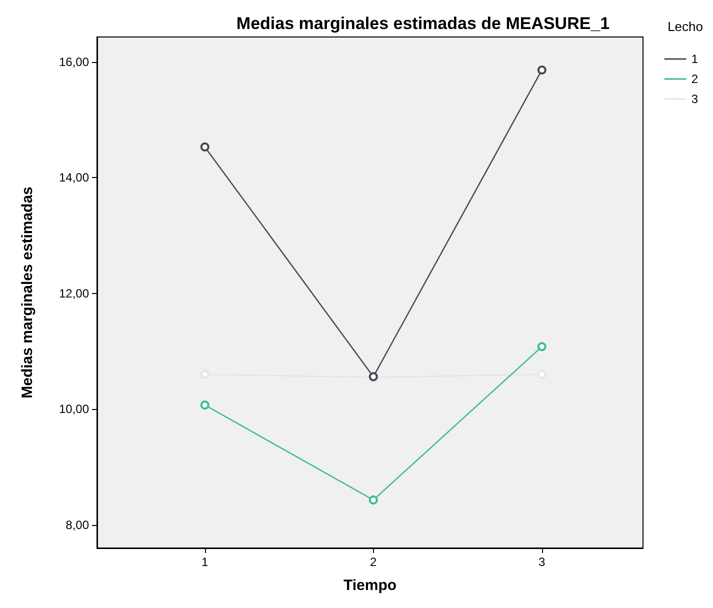  What do you see at coordinates (78, 525) in the screenshot?
I see `y-tick-label: 8,00` at bounding box center [78, 525].